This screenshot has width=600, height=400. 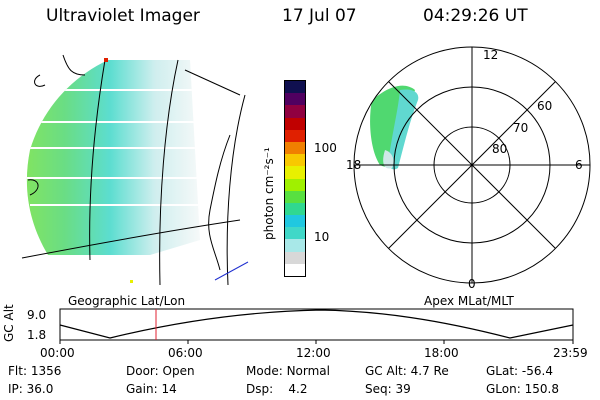 What do you see at coordinates (472, 284) in the screenshot?
I see `mlt-label-0: 0` at bounding box center [472, 284].